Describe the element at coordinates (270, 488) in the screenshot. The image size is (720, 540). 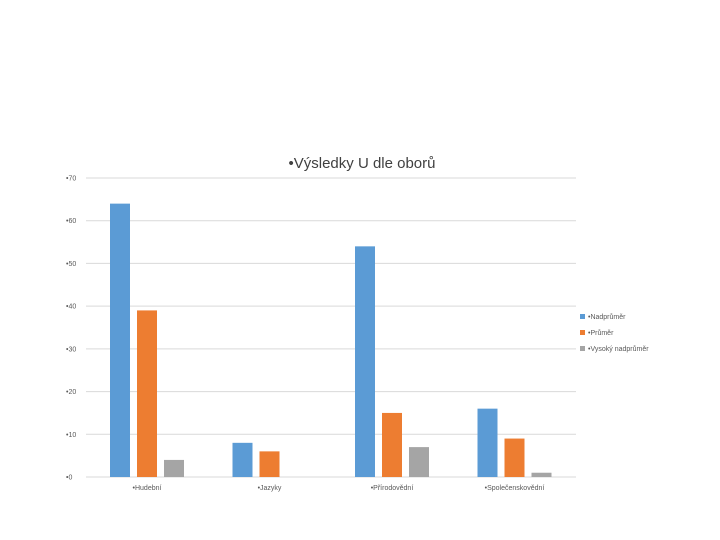
I see `x-category-label: •Jazyky` at that location.